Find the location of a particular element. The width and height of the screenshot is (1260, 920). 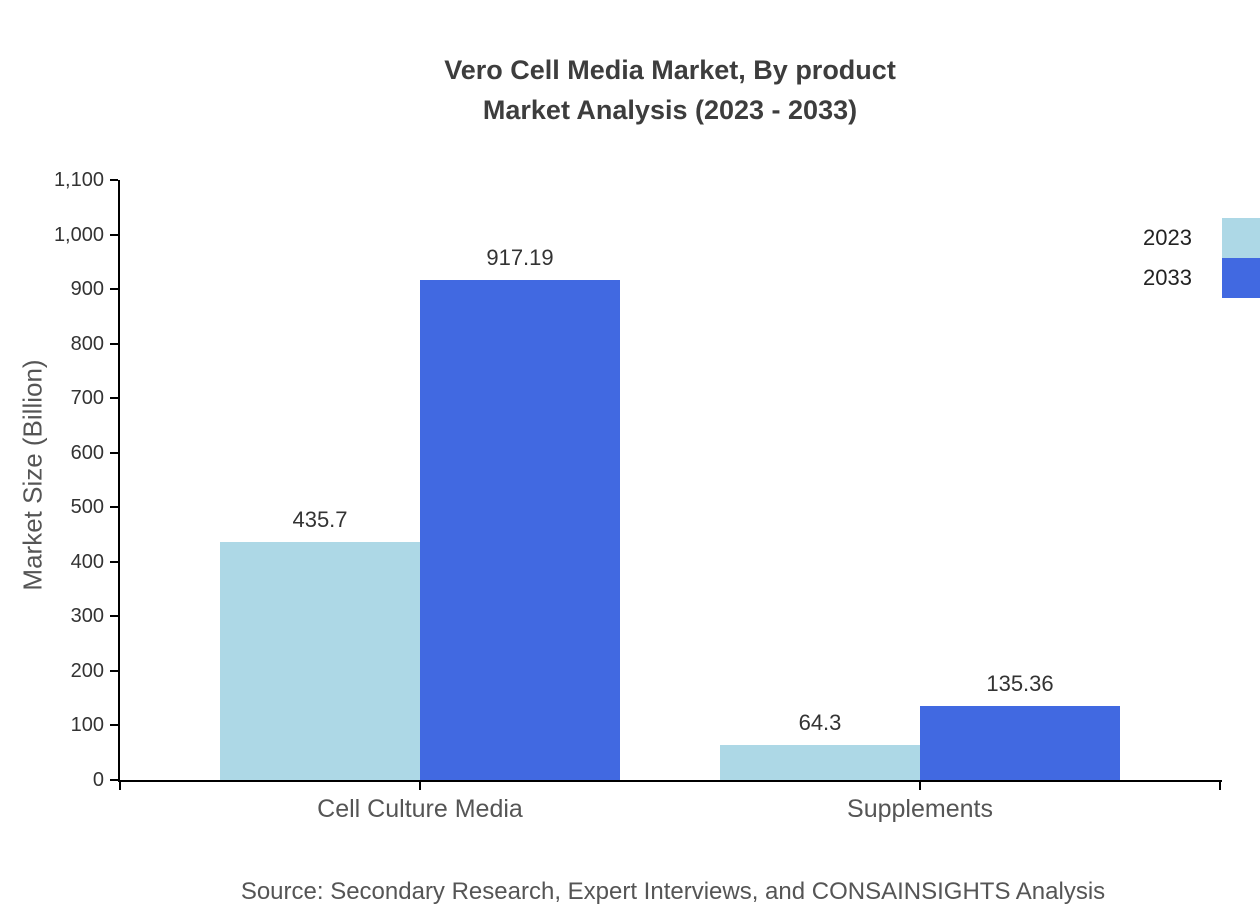

bar-value-label: 917.19 is located at coordinates (520, 257).